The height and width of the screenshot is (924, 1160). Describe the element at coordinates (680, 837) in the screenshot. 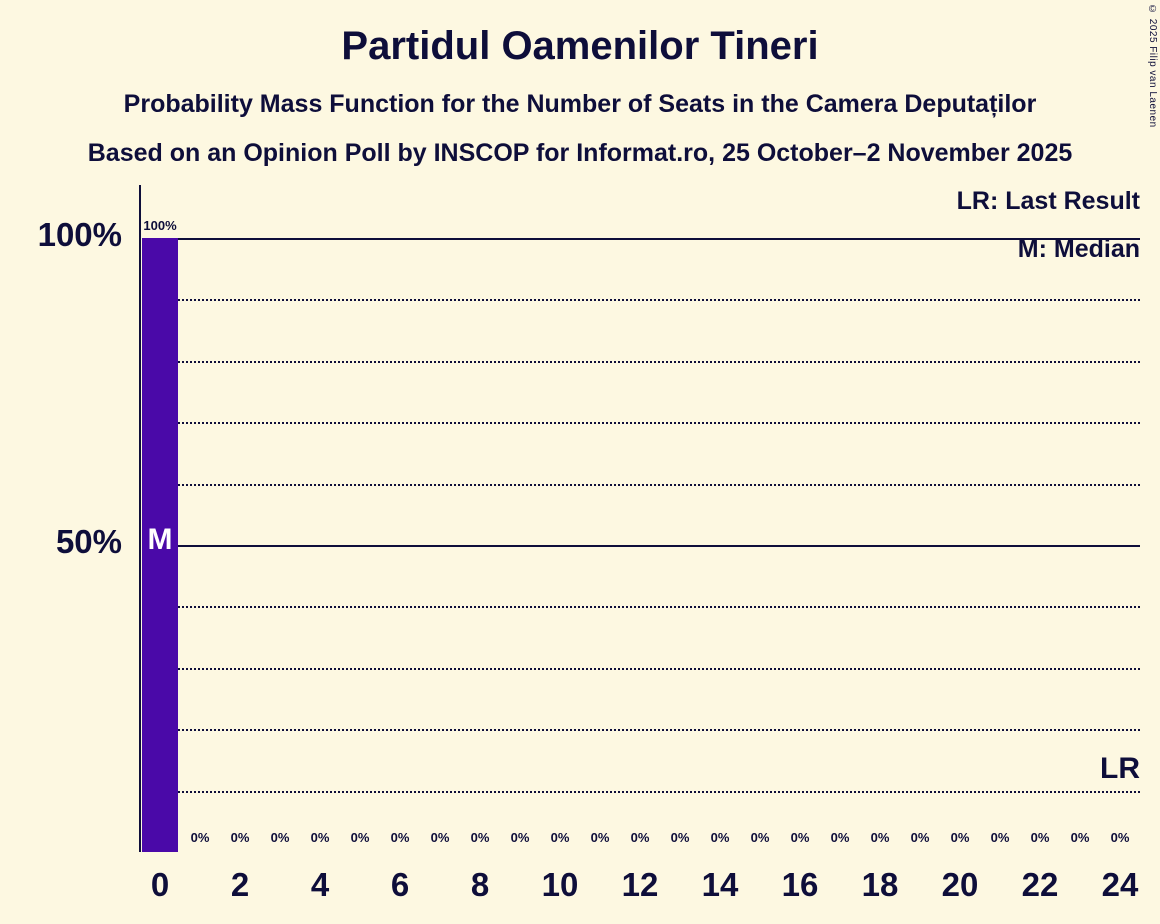

I see `bar-value-label-seat-13: 0%` at that location.